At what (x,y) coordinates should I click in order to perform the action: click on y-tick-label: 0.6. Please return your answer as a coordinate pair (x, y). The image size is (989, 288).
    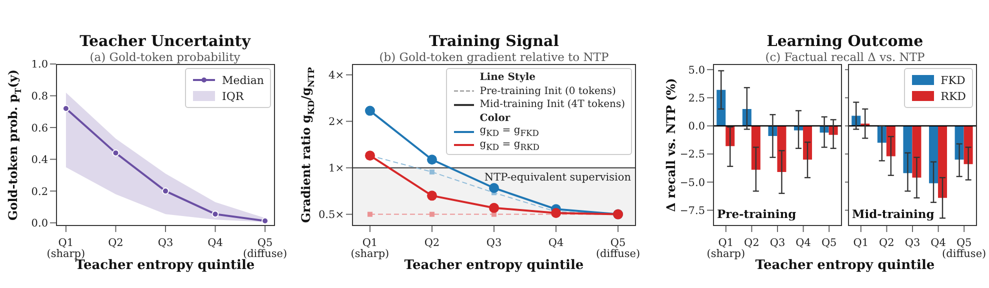
    Looking at the image, I should click on (39, 128).